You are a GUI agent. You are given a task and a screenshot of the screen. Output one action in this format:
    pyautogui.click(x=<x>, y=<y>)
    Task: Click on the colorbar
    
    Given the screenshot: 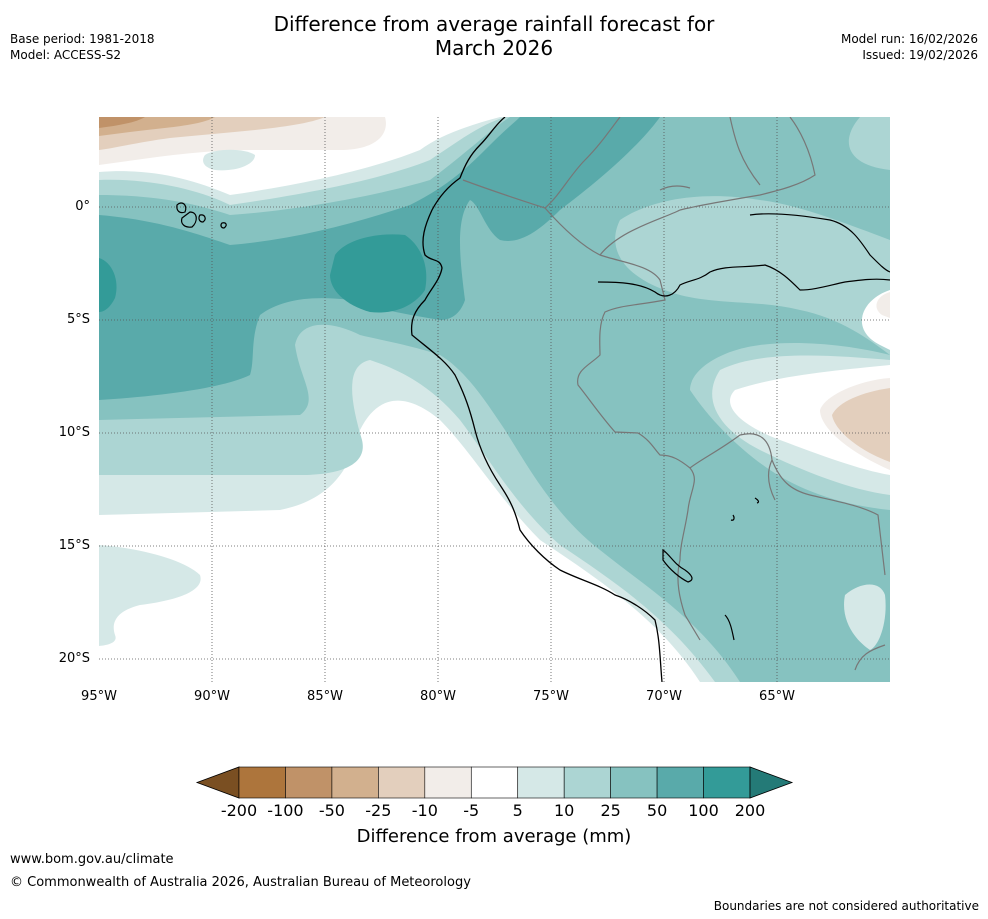 What is the action you would take?
    pyautogui.click(x=494, y=782)
    